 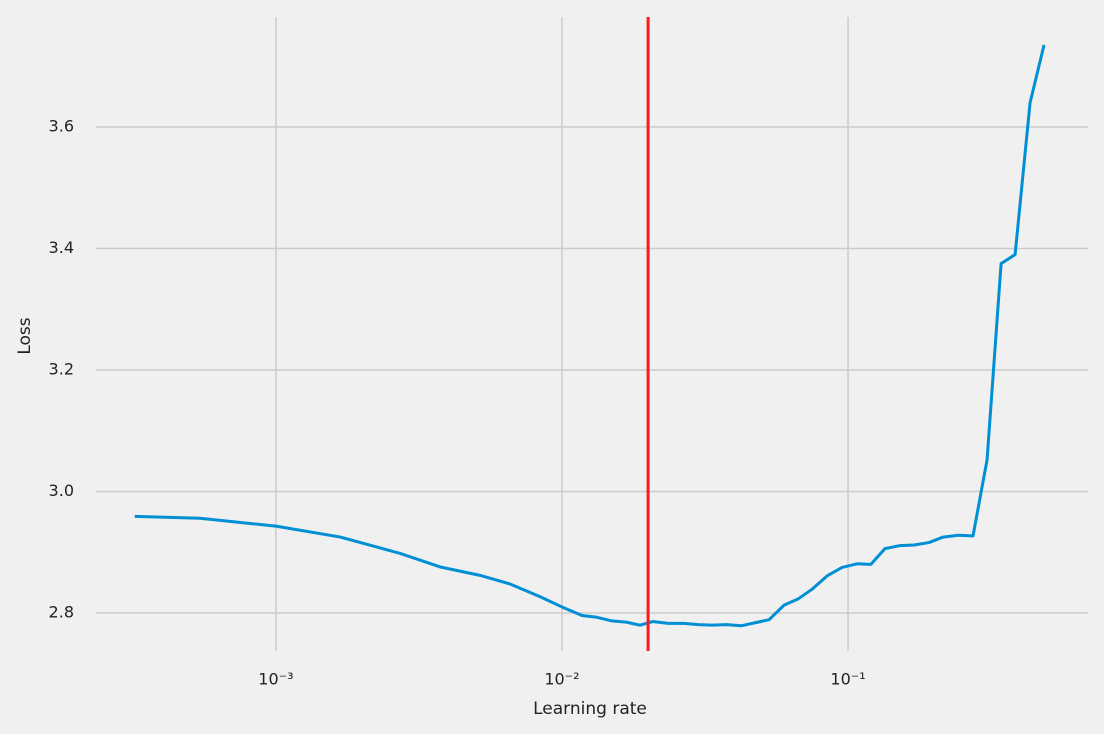 What do you see at coordinates (847, 679) in the screenshot?
I see `x-tick-label: 10⁻¹` at bounding box center [847, 679].